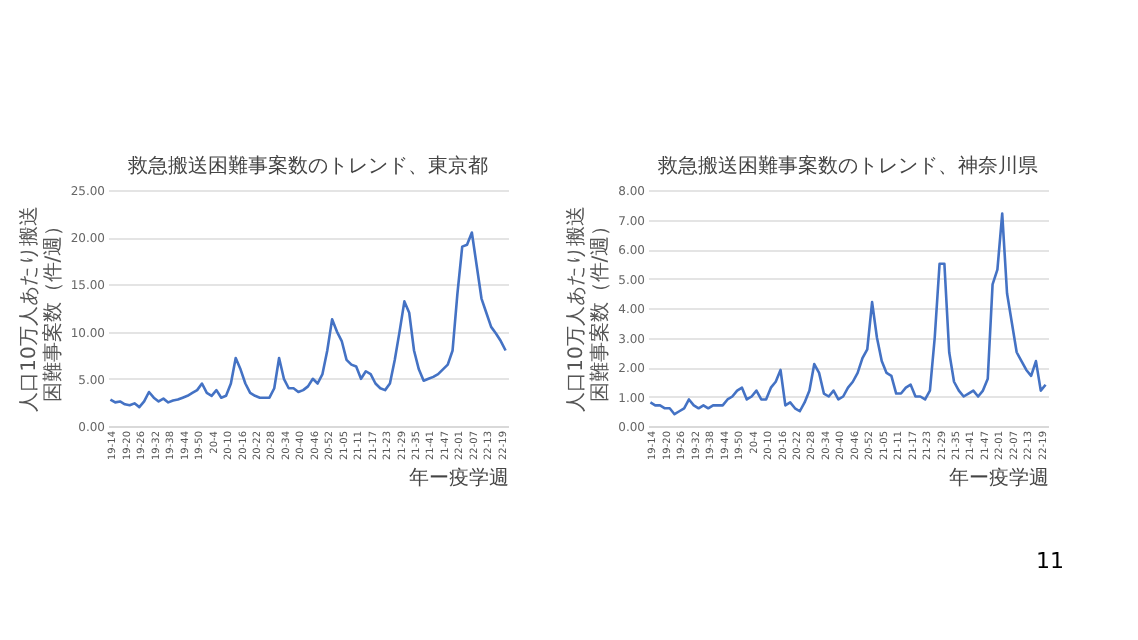  I want to click on chart-title: 救急搬送困難事案数のトレンド、東京都, so click(307, 166).